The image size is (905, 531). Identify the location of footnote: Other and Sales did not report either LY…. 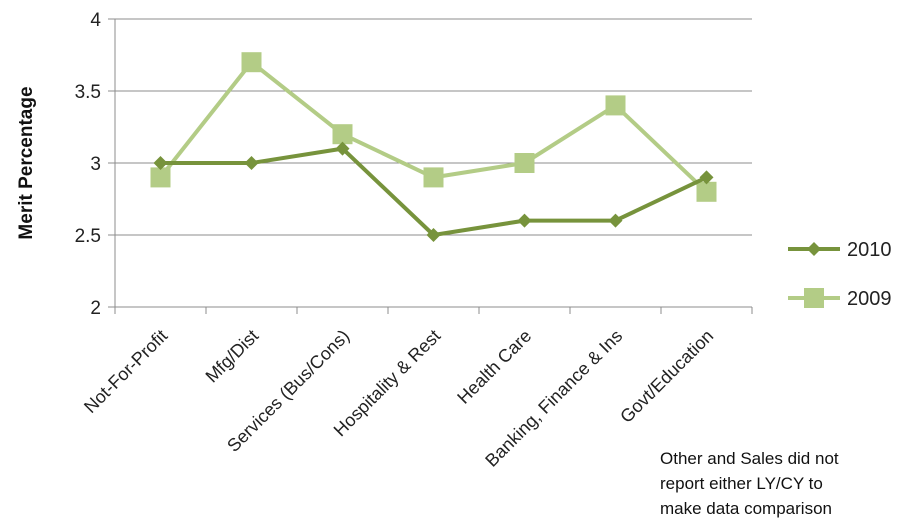
(780, 483).